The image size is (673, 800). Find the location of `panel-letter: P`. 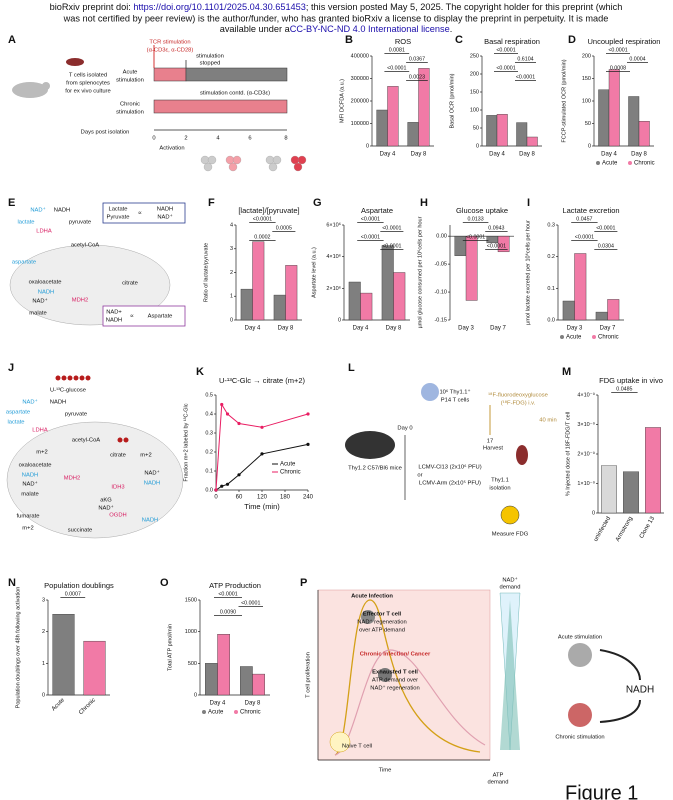

panel-letter: P is located at coordinates (303, 583).